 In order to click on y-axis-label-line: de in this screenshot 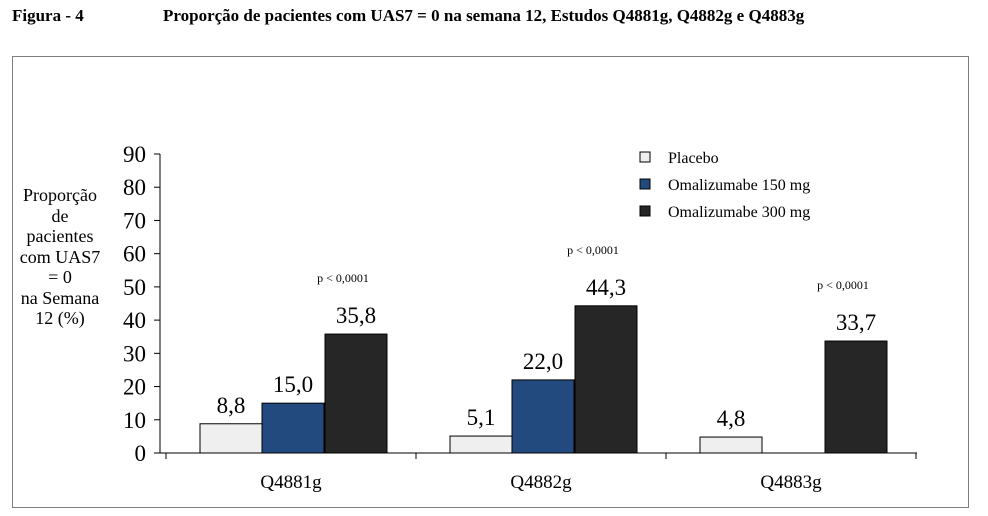, I will do `click(60, 215)`.